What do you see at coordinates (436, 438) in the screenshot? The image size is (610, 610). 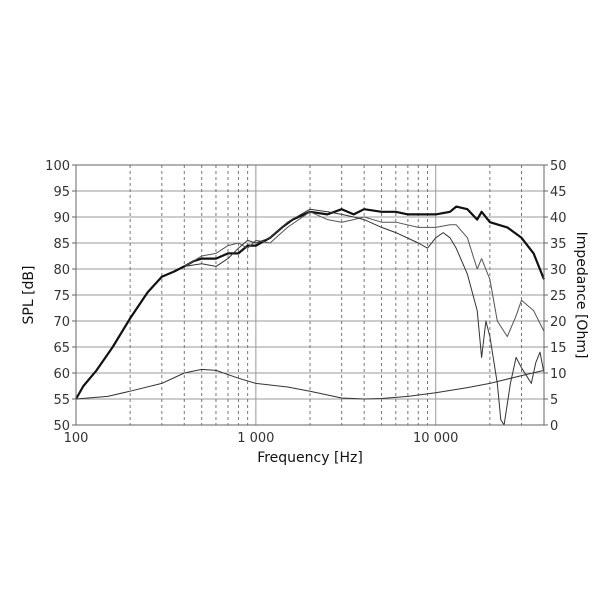 I see `x-tick-label: 10 000` at bounding box center [436, 438].